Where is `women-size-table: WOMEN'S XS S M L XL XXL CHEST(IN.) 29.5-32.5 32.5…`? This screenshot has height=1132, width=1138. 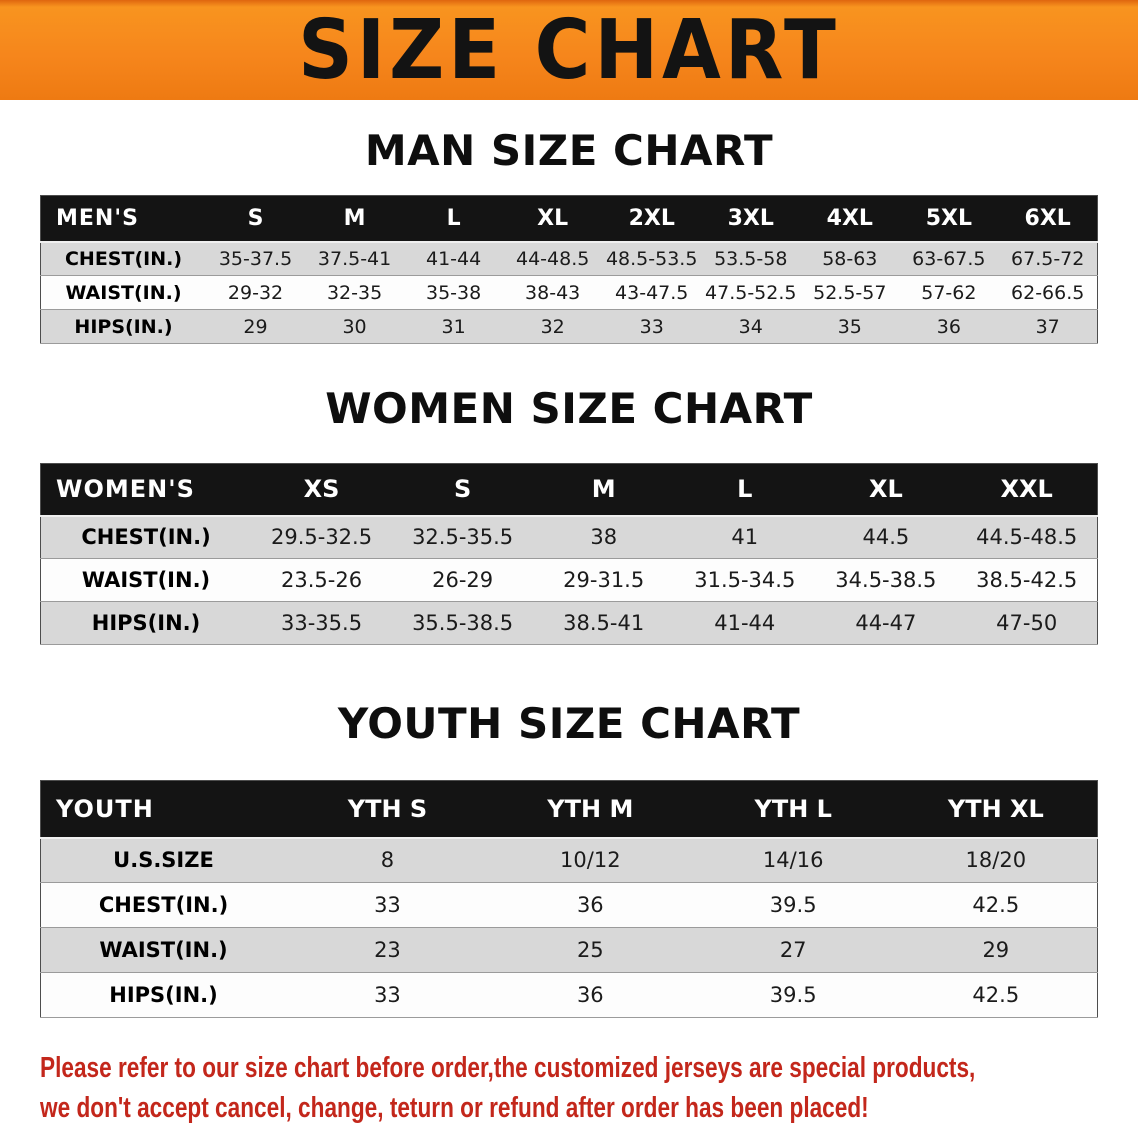
women-size-table: WOMEN'S XS S M L XL XXL CHEST(IN.) 29.5-32.5 32.5… is located at coordinates (569, 554).